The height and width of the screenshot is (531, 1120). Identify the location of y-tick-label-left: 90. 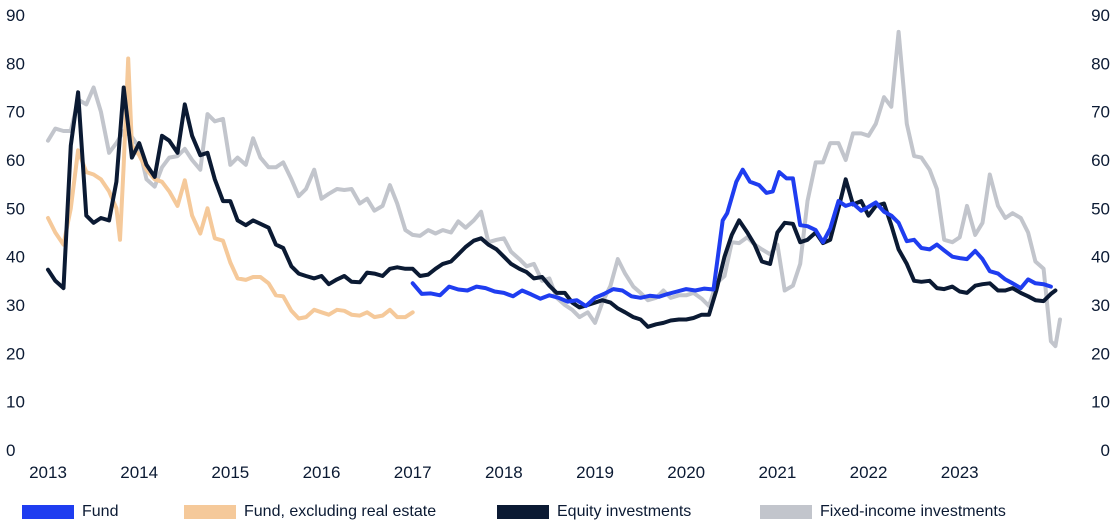
(15, 15).